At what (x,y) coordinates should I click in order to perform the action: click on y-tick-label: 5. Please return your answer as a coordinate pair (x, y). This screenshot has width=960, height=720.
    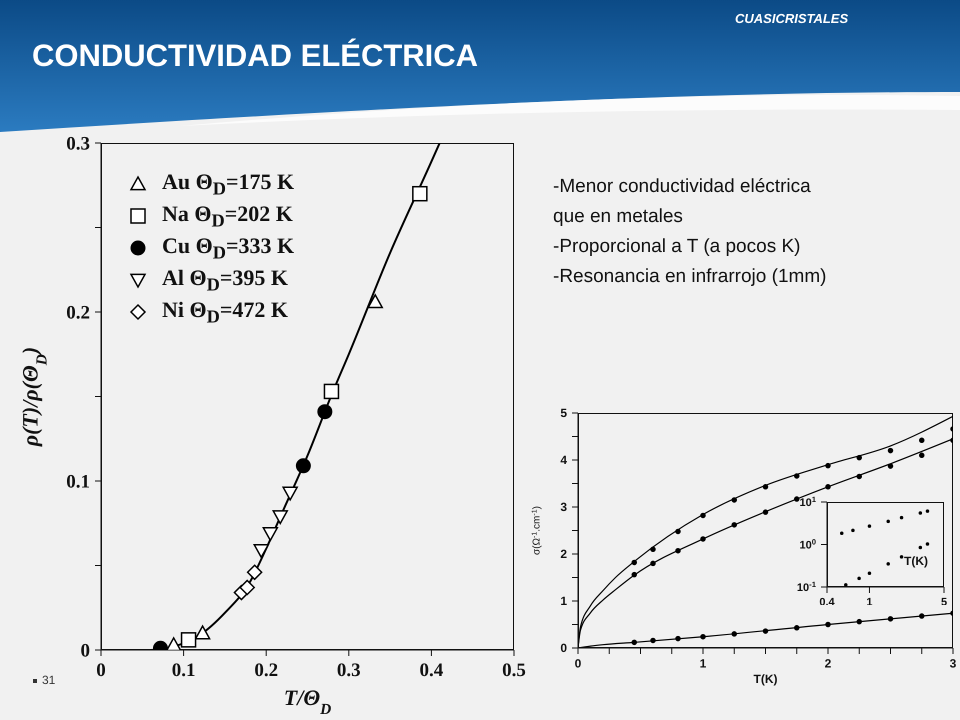
    Looking at the image, I should click on (564, 413).